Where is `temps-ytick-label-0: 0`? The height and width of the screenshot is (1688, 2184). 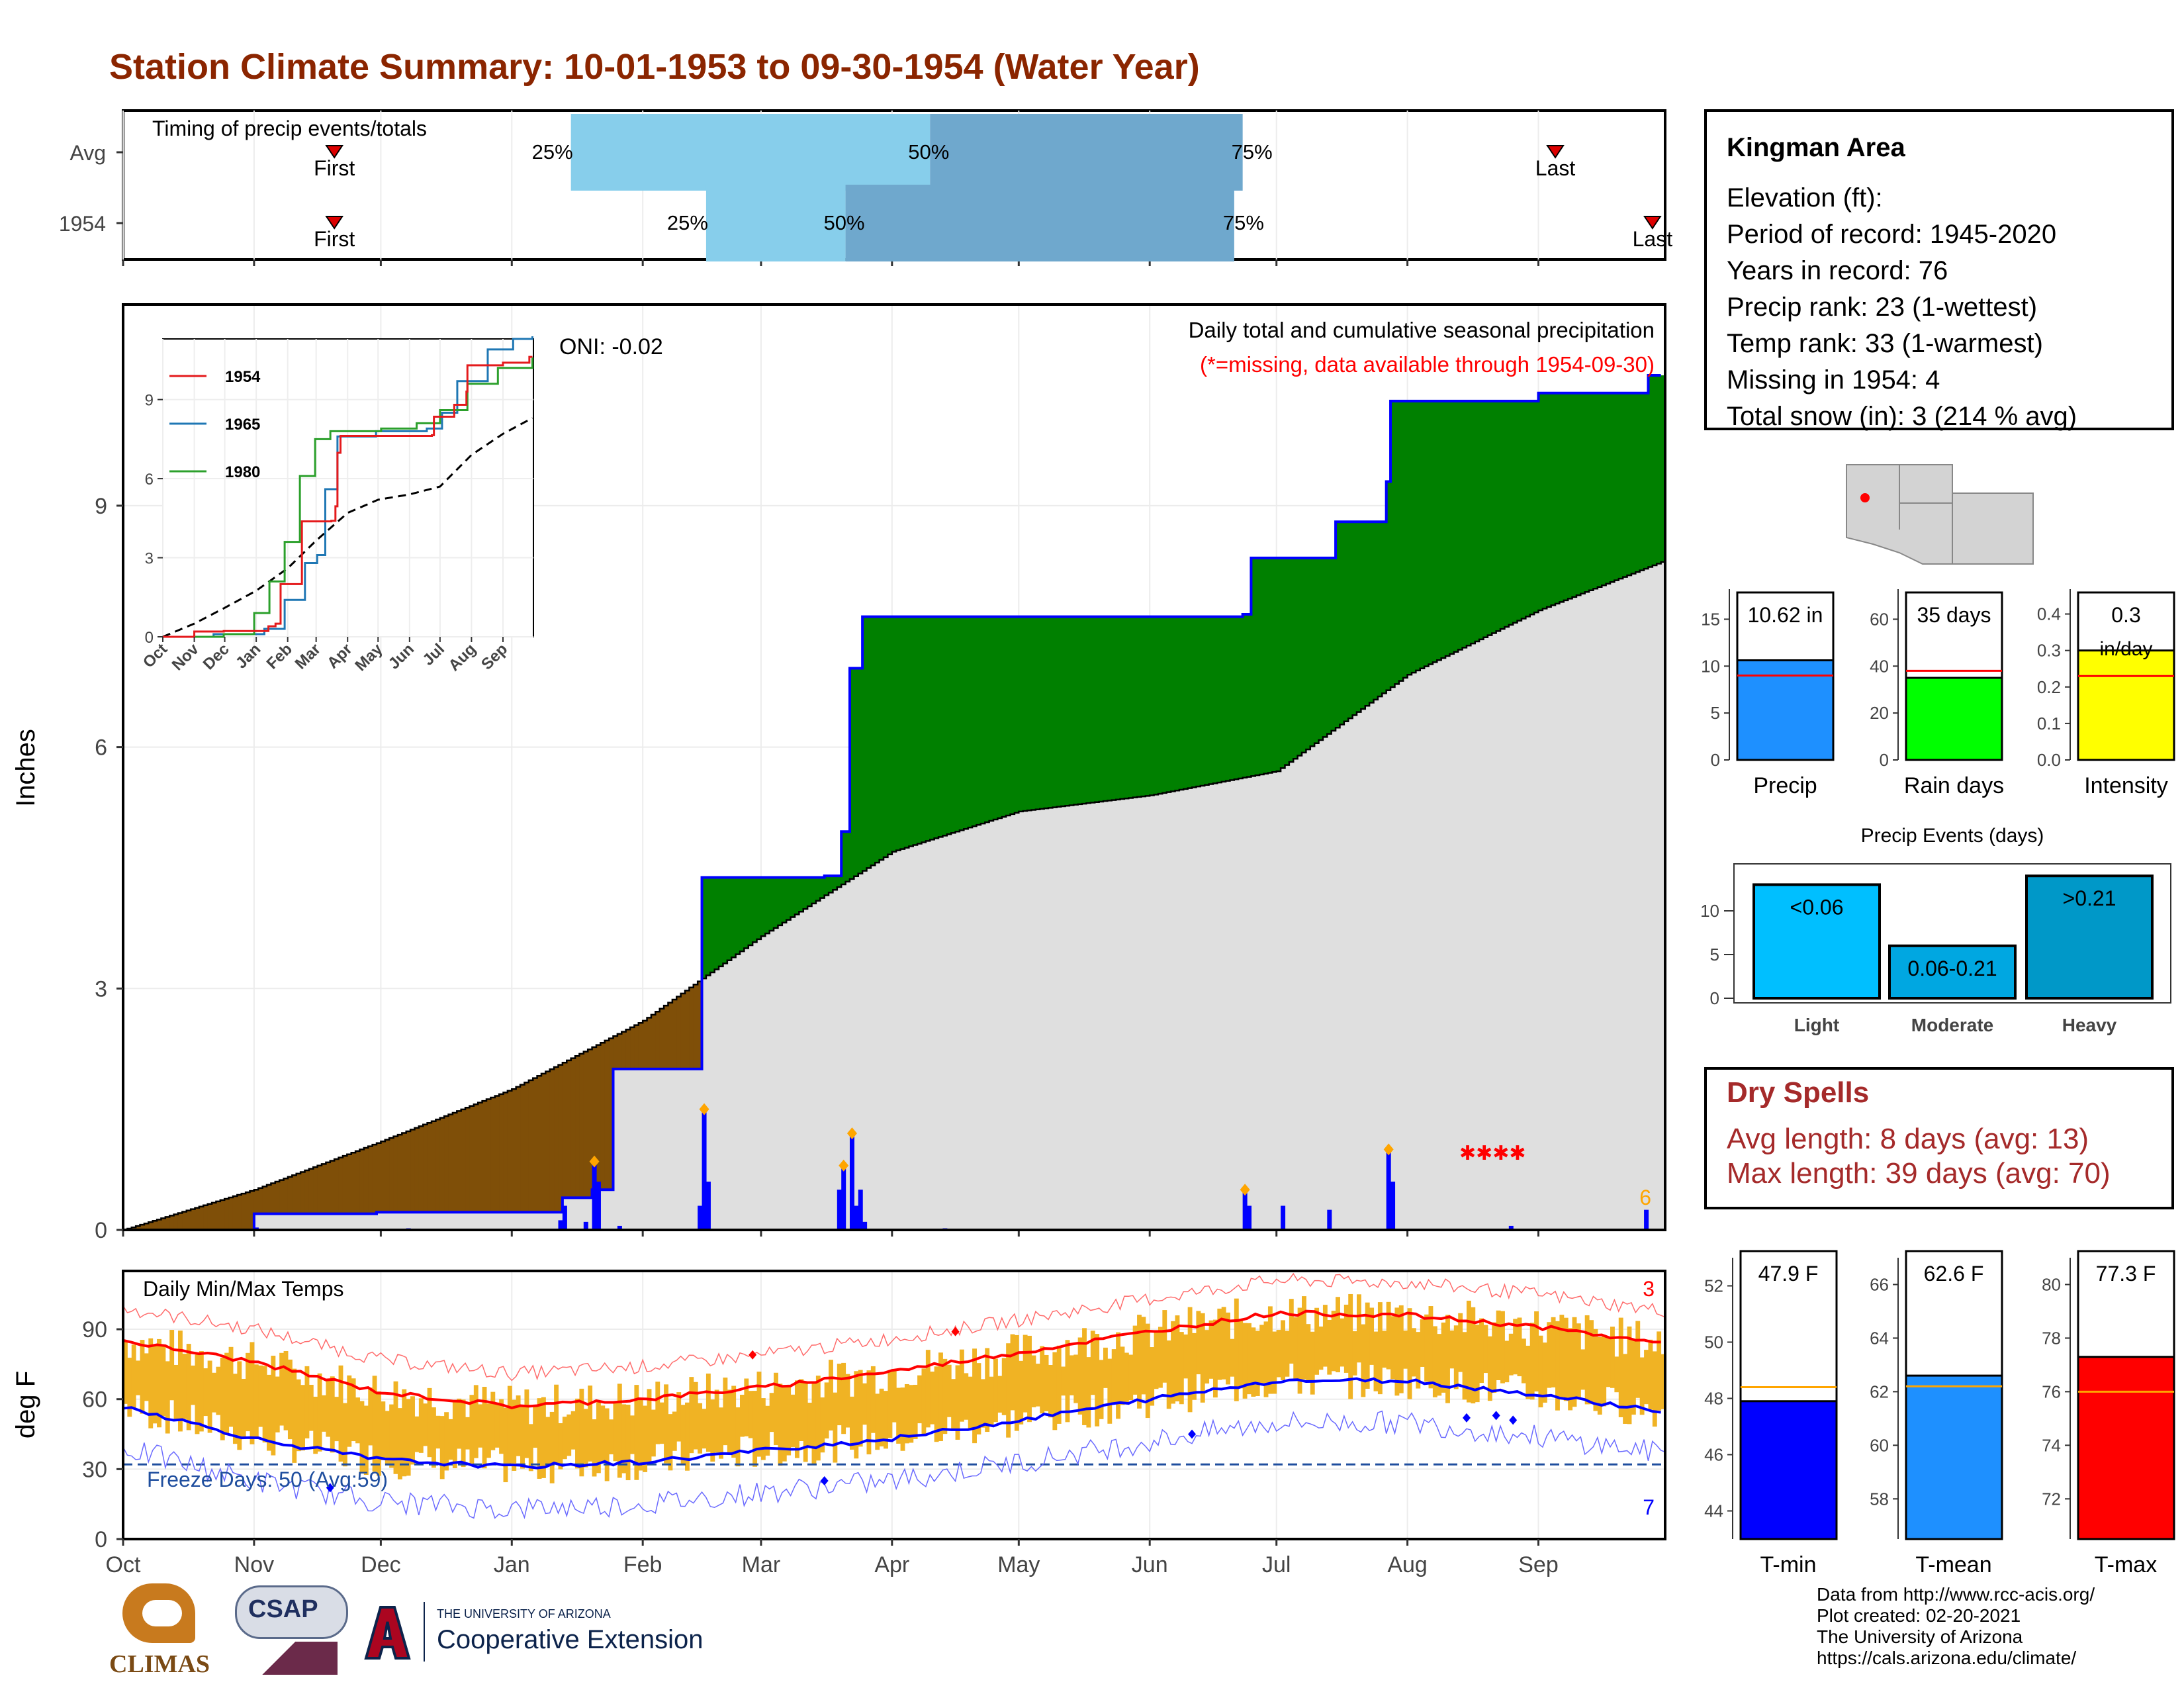
temps-ytick-label-0: 0 is located at coordinates (101, 1539).